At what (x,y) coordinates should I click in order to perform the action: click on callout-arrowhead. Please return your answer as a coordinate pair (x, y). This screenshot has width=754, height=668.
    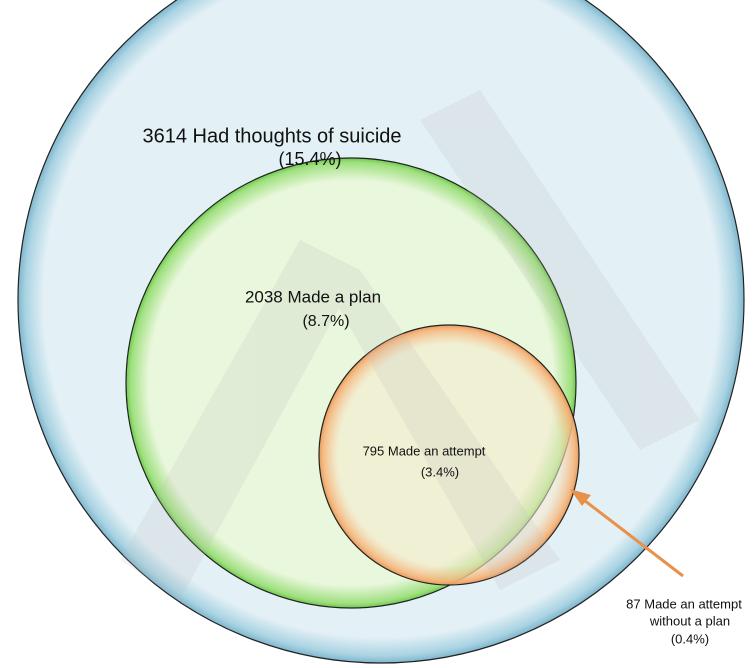
    Looking at the image, I should click on (580, 497).